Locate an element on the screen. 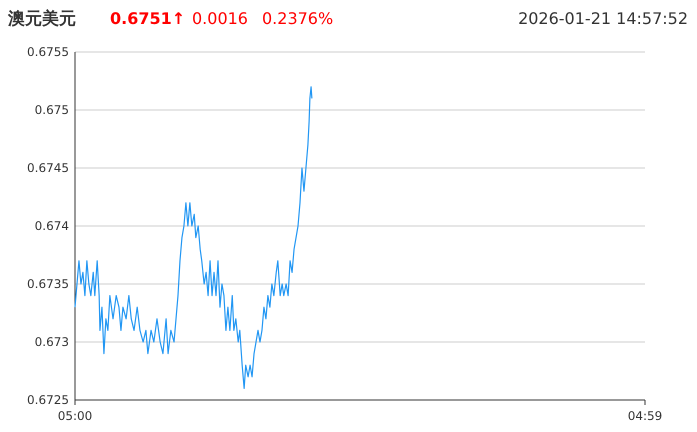  x-tick-label: 04:59 is located at coordinates (645, 416).